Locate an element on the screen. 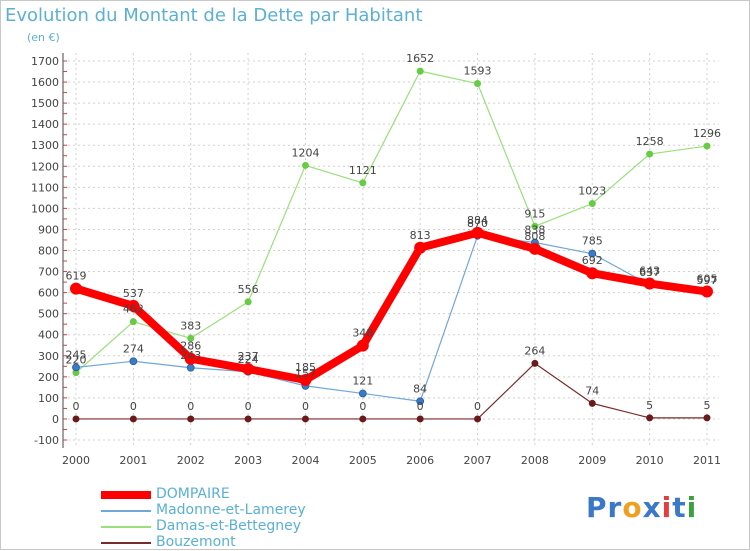  legend-label-madonne: Madonne-et-Lamerey is located at coordinates (231, 510).